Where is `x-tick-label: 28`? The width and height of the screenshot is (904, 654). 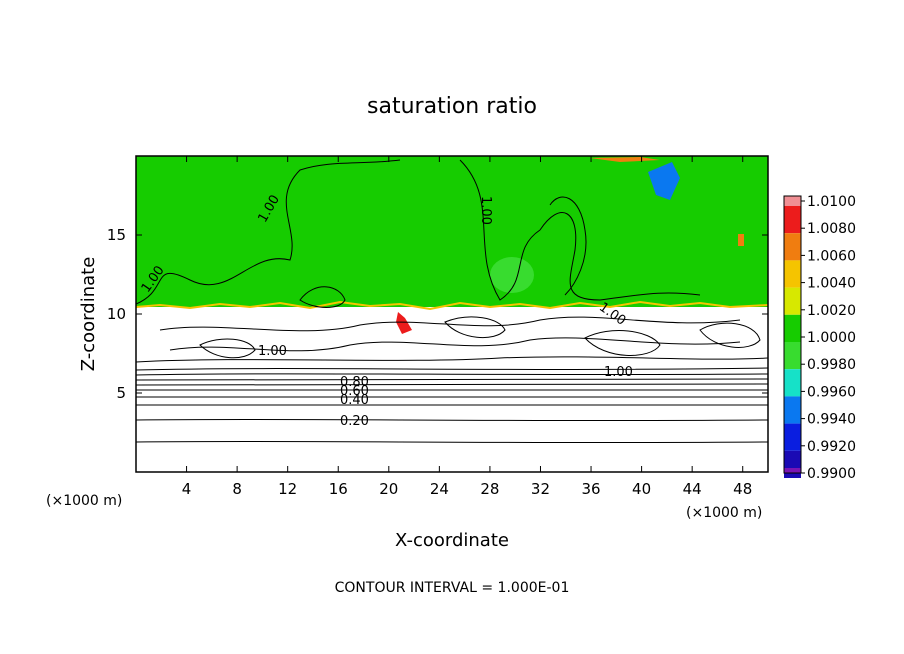
x-tick-label: 28 is located at coordinates (489, 489).